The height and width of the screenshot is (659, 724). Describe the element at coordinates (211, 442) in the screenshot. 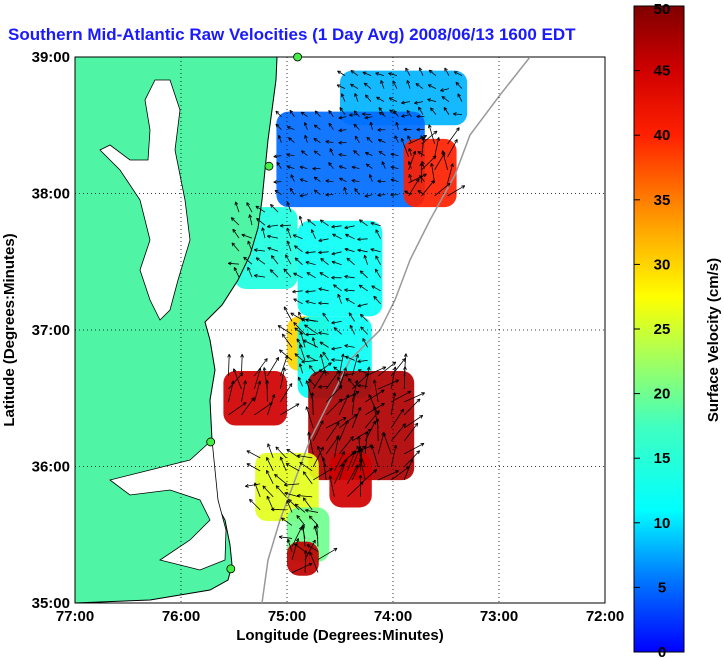

I see `station-marker` at that location.